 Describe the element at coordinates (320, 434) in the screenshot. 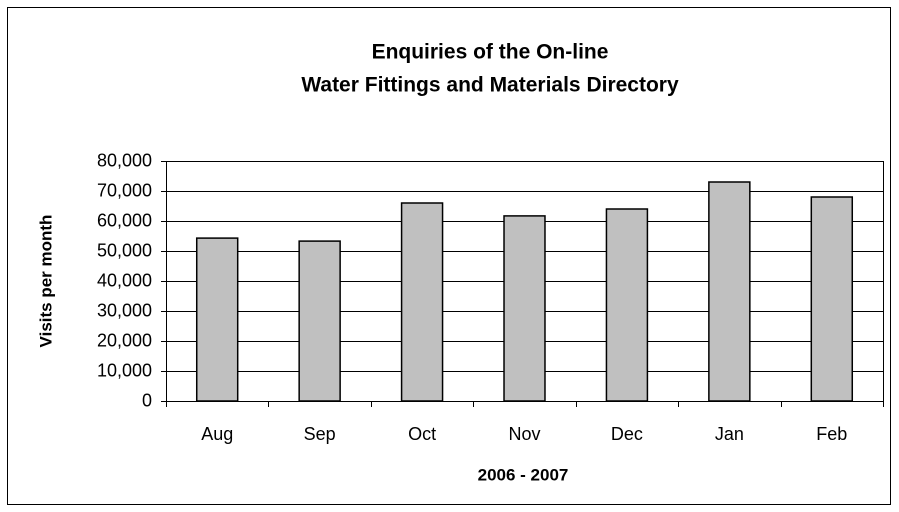

I see `x-tick-label: Sep` at that location.